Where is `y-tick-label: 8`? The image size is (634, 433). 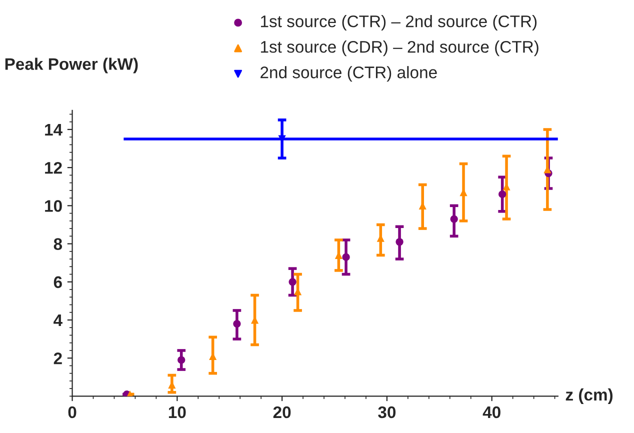 y-tick-label: 8 is located at coordinates (58, 244).